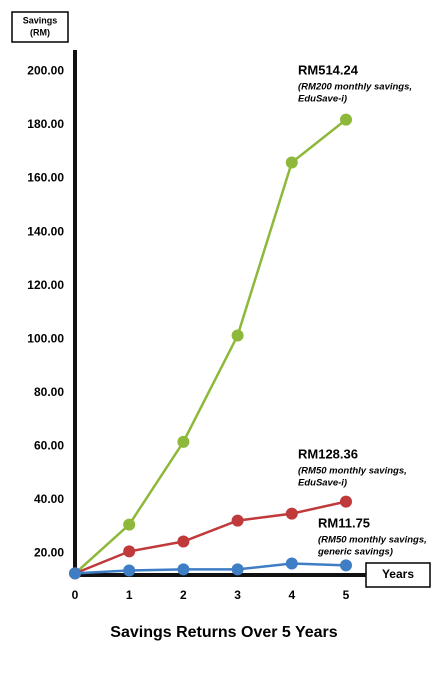 The height and width of the screenshot is (691, 448). Describe the element at coordinates (183, 595) in the screenshot. I see `x-tick-label: 2` at that location.